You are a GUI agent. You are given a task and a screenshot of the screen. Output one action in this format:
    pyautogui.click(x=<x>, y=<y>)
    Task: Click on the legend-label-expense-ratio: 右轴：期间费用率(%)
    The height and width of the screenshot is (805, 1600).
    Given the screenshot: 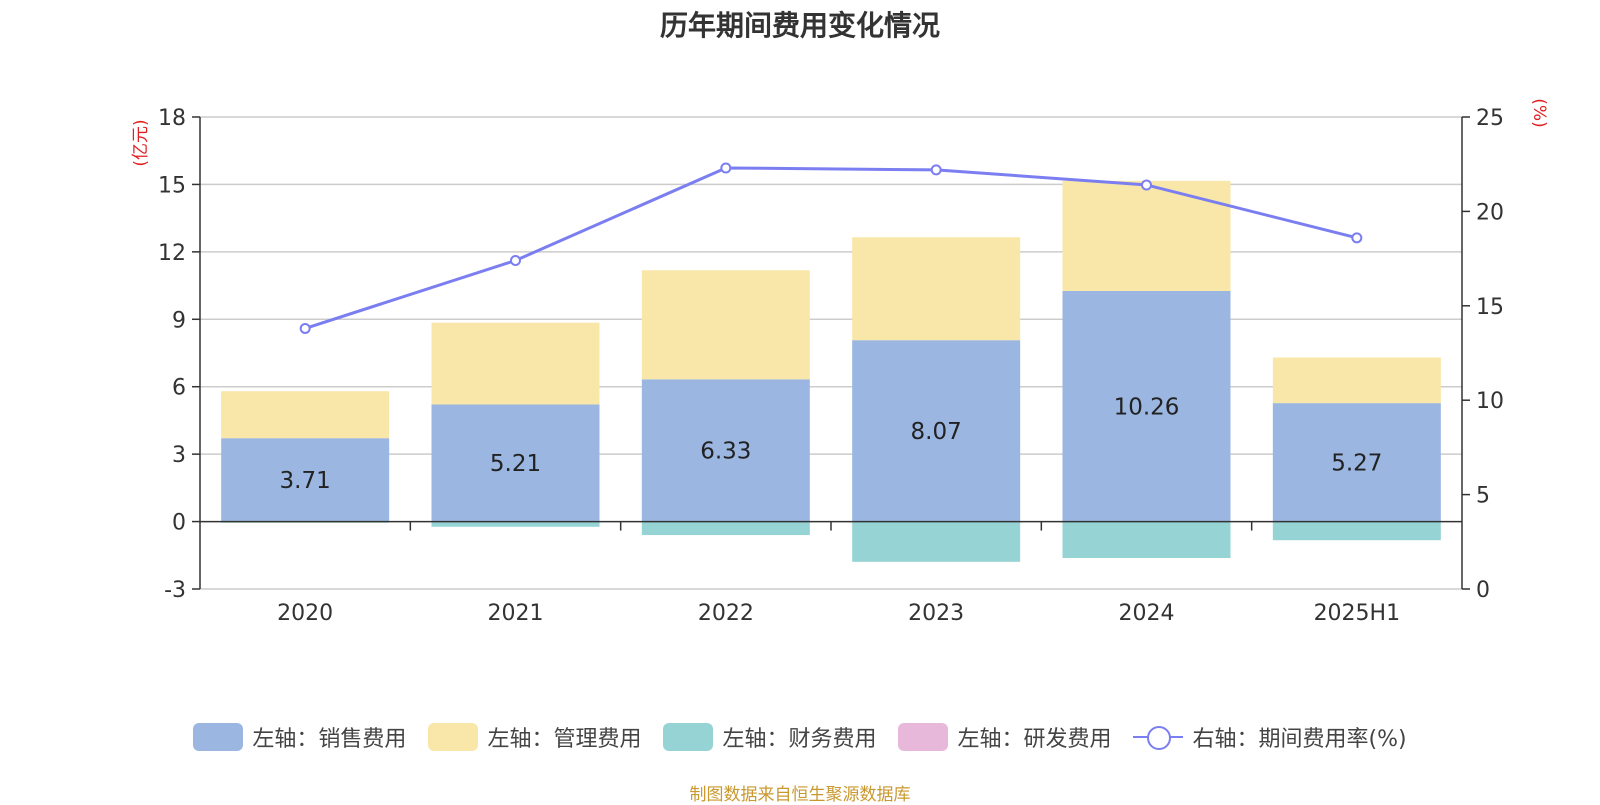 What is the action you would take?
    pyautogui.click(x=1299, y=739)
    